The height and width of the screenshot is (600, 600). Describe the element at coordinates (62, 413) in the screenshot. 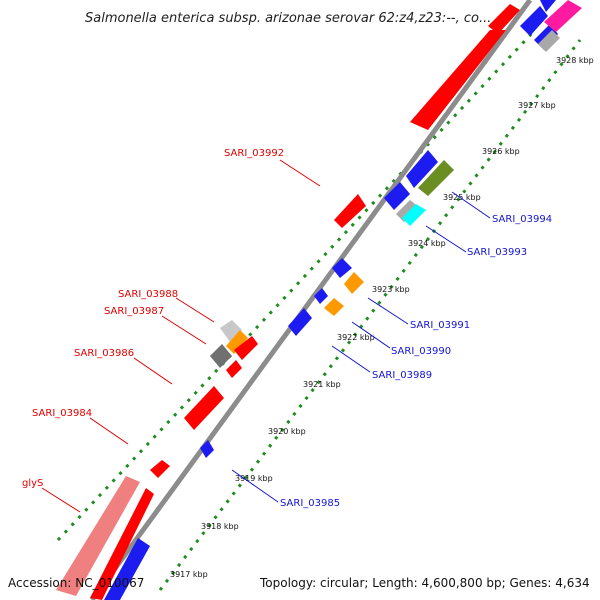

I see `gene-label-sari-03984: SARI_03984` at that location.